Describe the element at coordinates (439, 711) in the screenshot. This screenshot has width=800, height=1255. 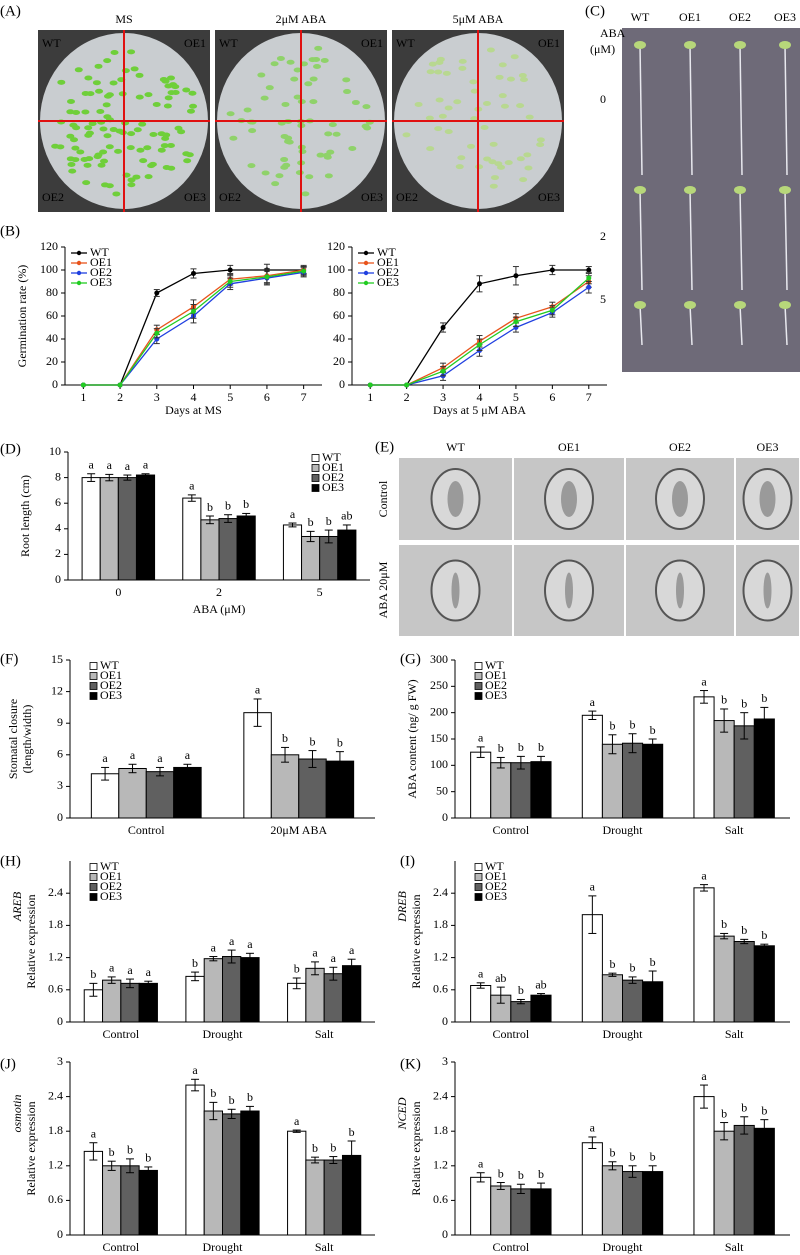
I see `y-tick-label: 200` at that location.